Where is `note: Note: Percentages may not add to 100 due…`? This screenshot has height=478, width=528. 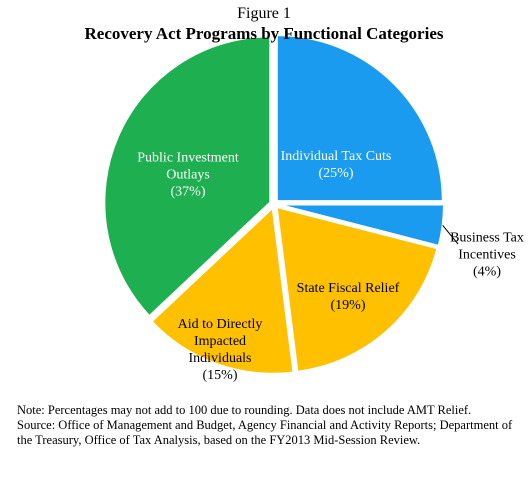
note: Note: Percentages may not add to 100 due… is located at coordinates (244, 410).